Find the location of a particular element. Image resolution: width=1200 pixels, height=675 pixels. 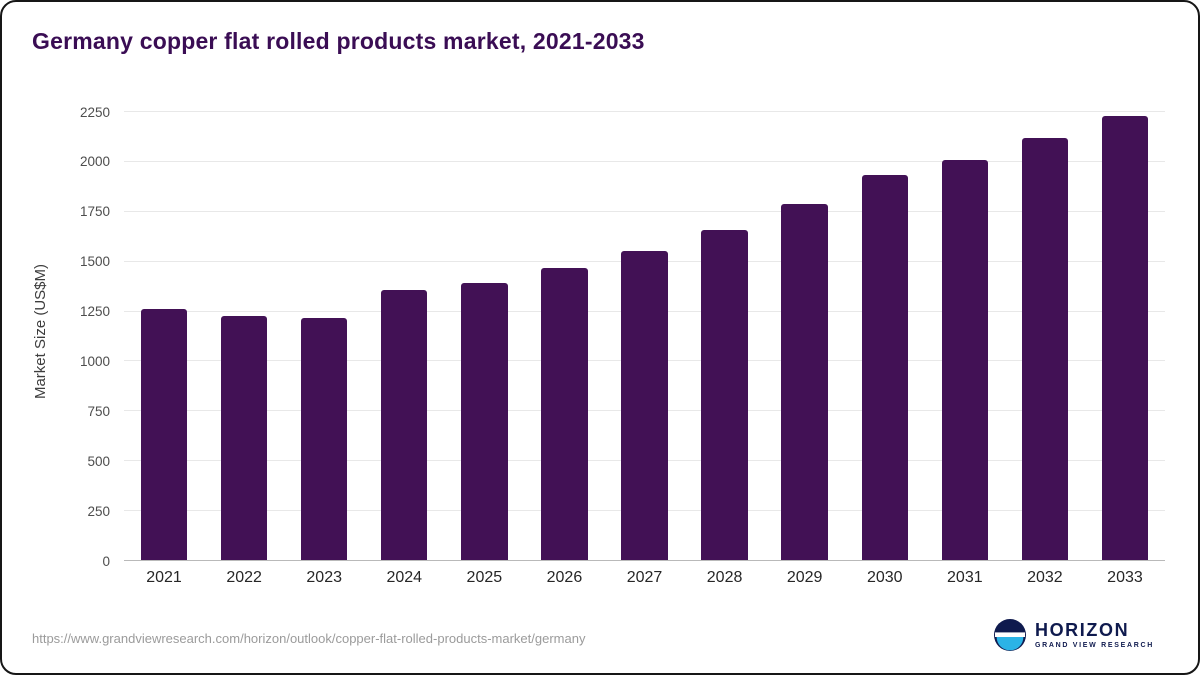

x-tick-label-2032: 2032 is located at coordinates (1045, 577).